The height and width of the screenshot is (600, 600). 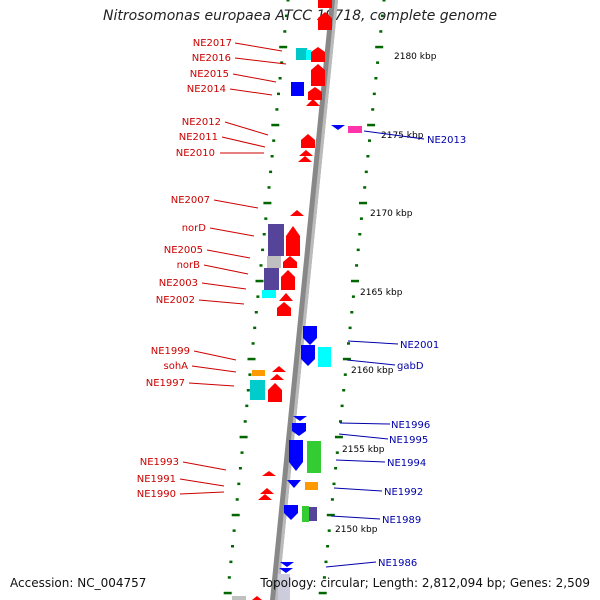 I want to click on gene-label: NE1992, so click(x=403, y=492).